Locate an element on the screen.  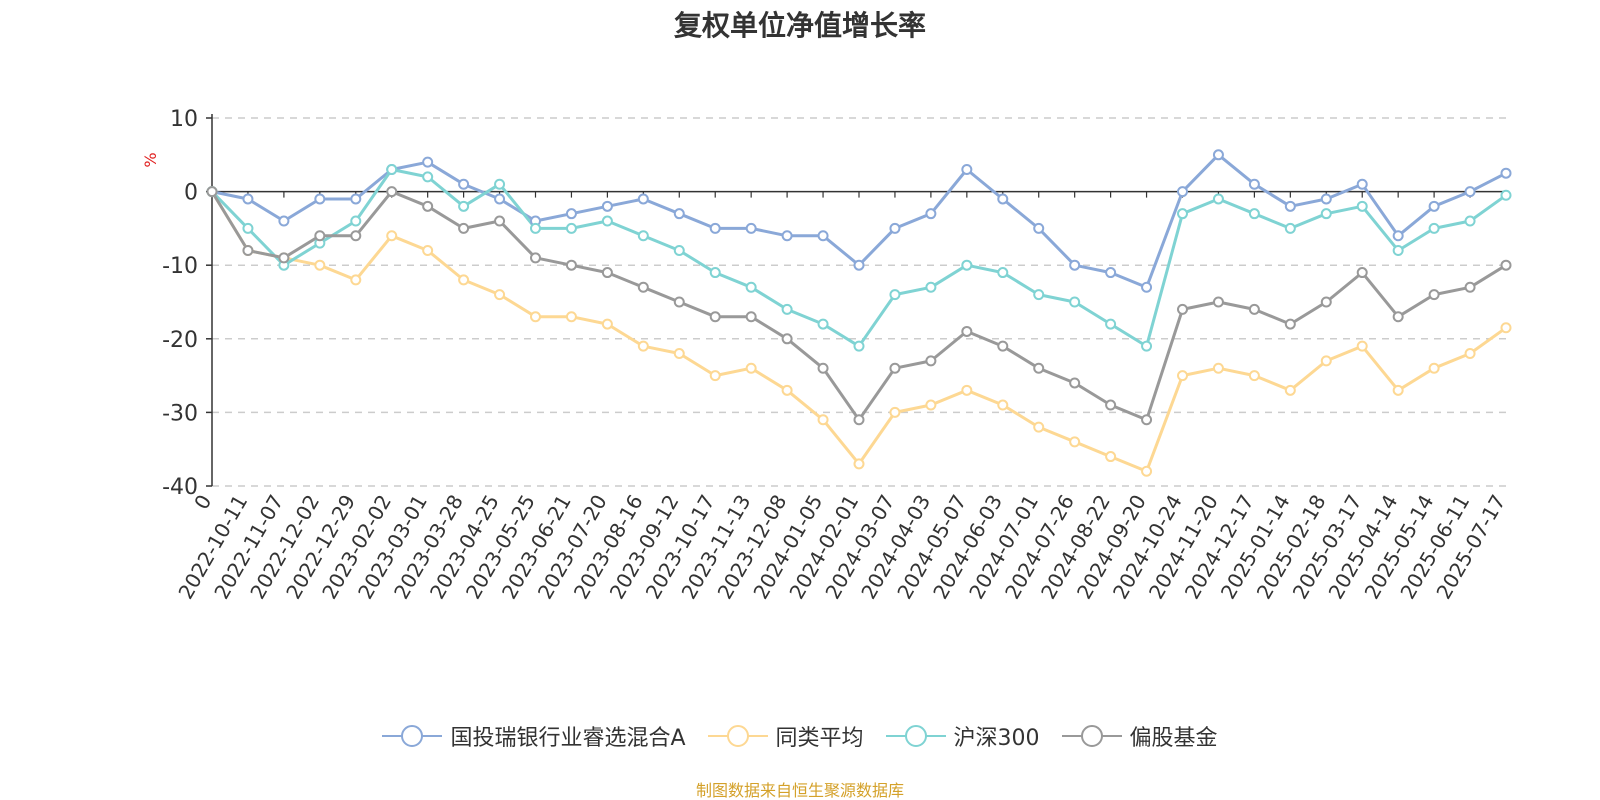
legend-item-1: 国投瑞银行业睿选混合A is located at coordinates (534, 736).